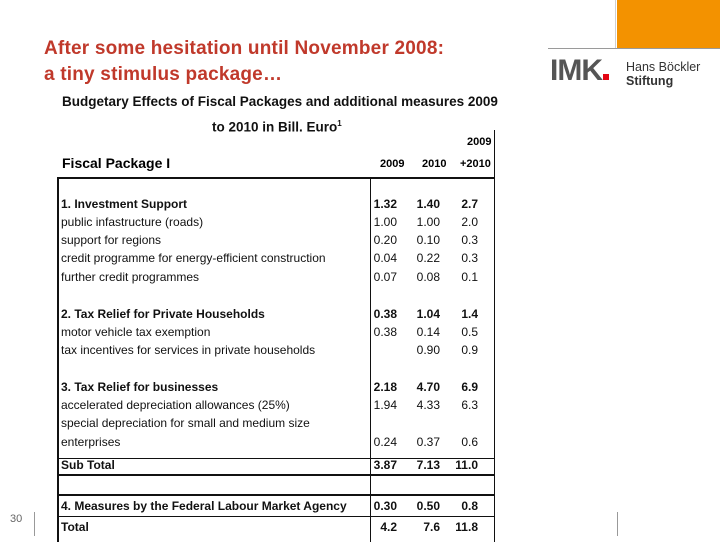 The image size is (720, 542). Describe the element at coordinates (136, 332) in the screenshot. I see `row-label: motor vehicle tax exemption` at that location.